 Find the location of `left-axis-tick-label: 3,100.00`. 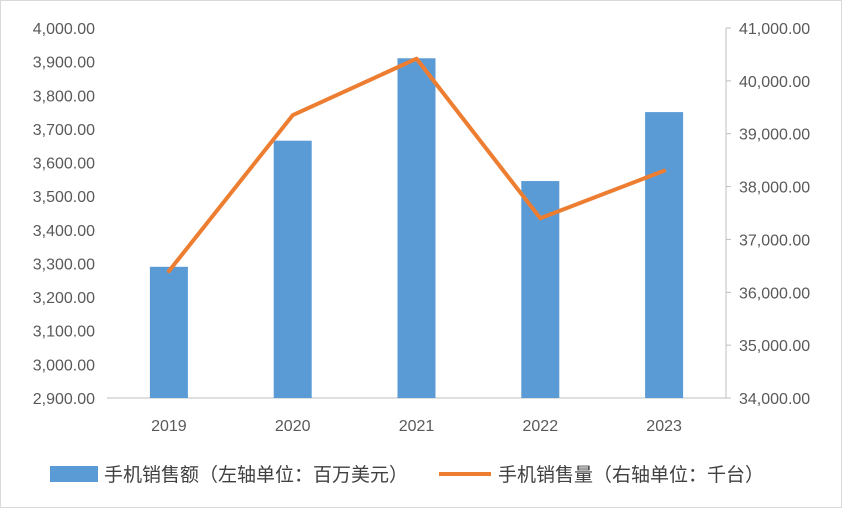

left-axis-tick-label: 3,100.00 is located at coordinates (64, 332).